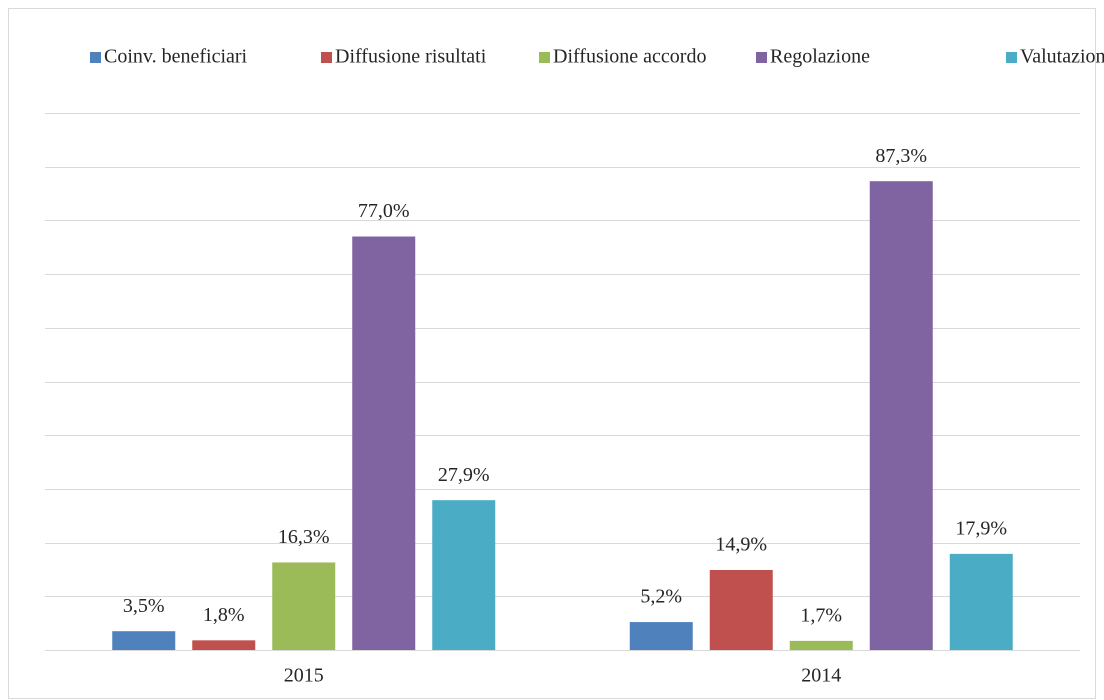 Image resolution: width=1104 pixels, height=700 pixels. What do you see at coordinates (384, 211) in the screenshot?
I see `data-label: 77,0%` at bounding box center [384, 211].